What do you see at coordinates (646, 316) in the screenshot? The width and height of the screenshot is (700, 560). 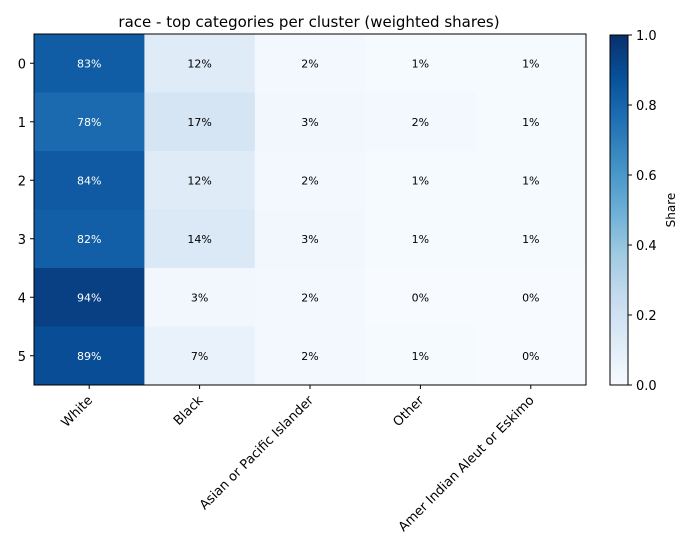 I see `colorbar-tick-label: 0.2` at bounding box center [646, 316].